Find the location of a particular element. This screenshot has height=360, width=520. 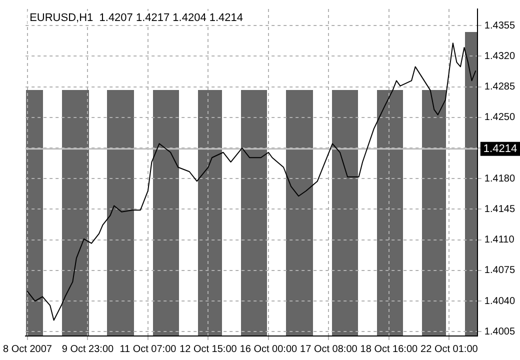

y-tick-label: 1.4110 is located at coordinates (499, 240).